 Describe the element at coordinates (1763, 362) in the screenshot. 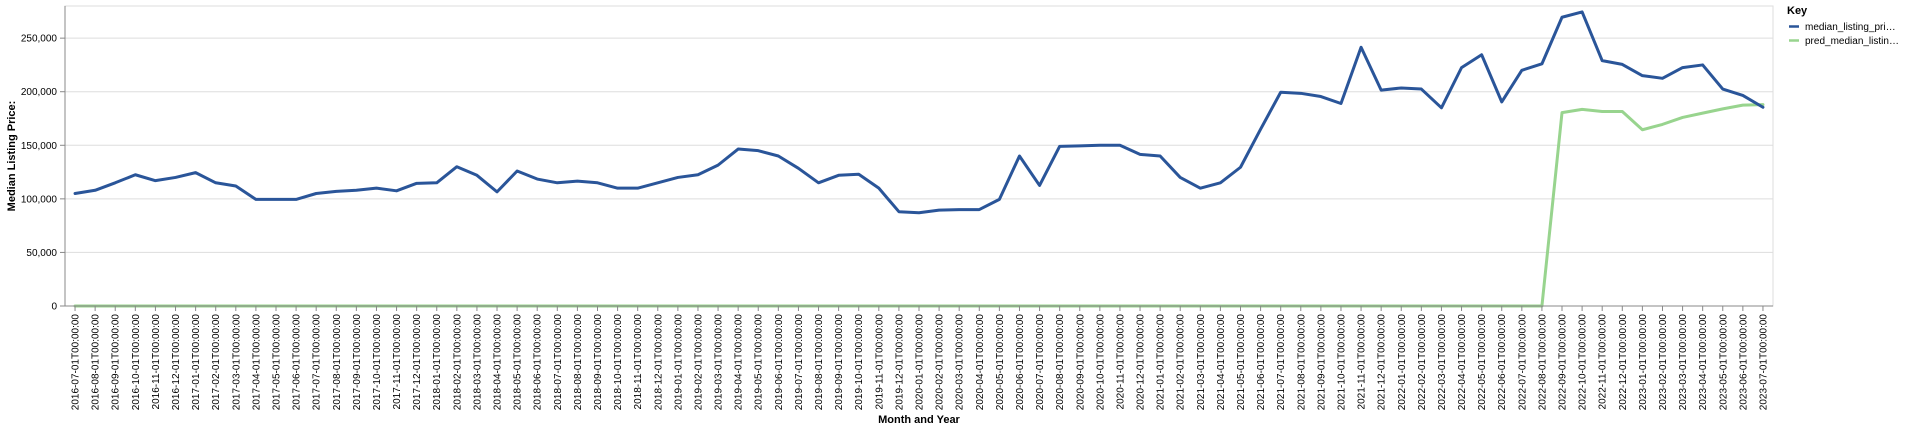

I see `x-tick-label: 2023-07-01T00:00:00` at that location.